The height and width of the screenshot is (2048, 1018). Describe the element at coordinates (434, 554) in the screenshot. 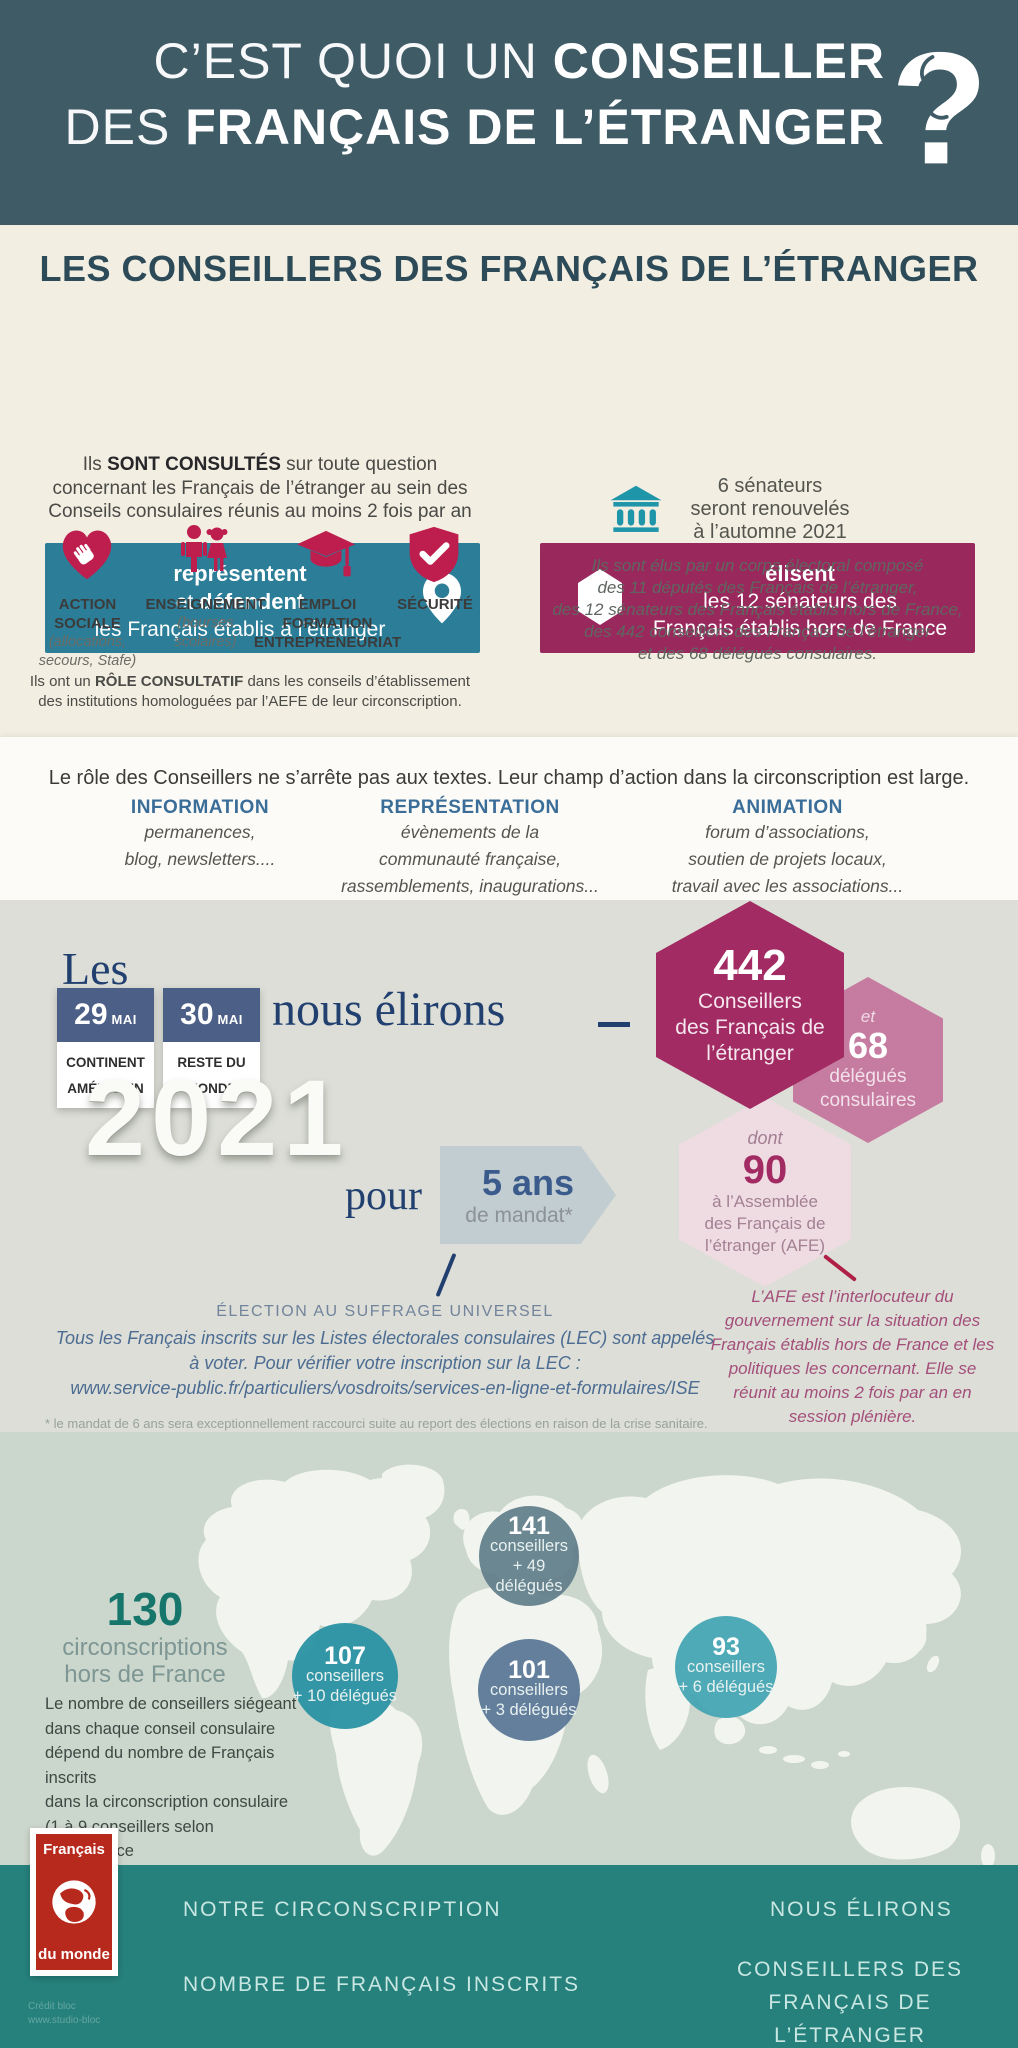

I see `security-shield-icon` at that location.